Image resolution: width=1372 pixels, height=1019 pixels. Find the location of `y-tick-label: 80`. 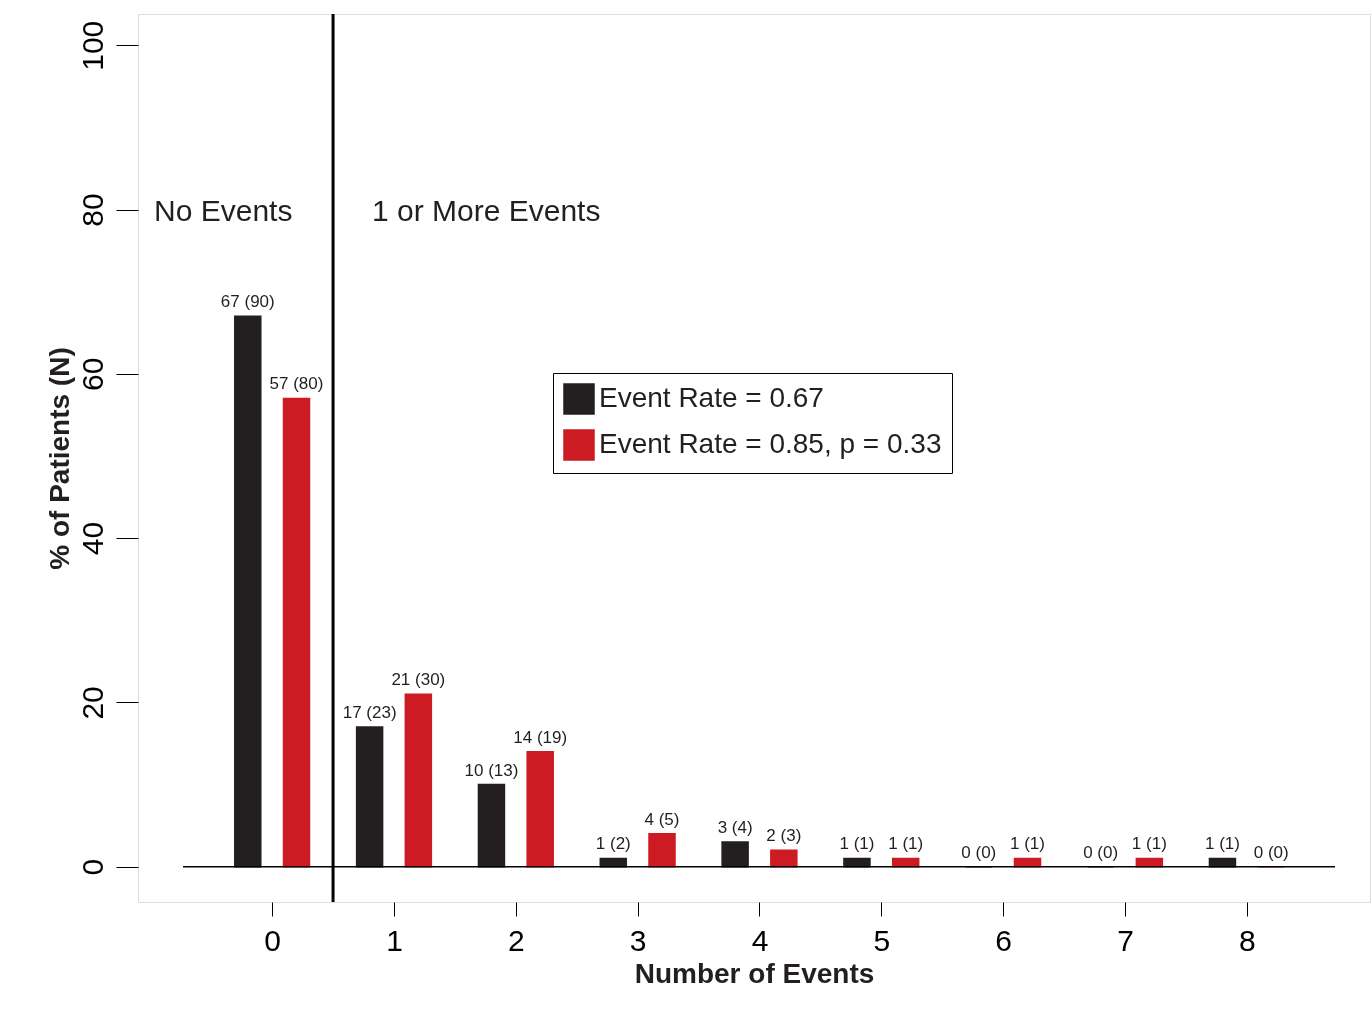

y-tick-label: 80 is located at coordinates (92, 210).